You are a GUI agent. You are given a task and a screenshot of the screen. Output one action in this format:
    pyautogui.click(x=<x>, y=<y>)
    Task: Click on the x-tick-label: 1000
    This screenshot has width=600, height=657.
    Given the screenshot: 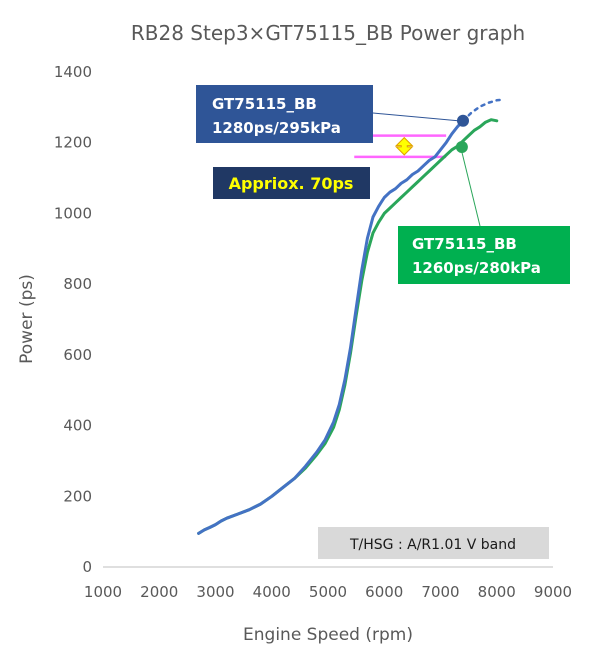 What is the action you would take?
    pyautogui.click(x=103, y=592)
    